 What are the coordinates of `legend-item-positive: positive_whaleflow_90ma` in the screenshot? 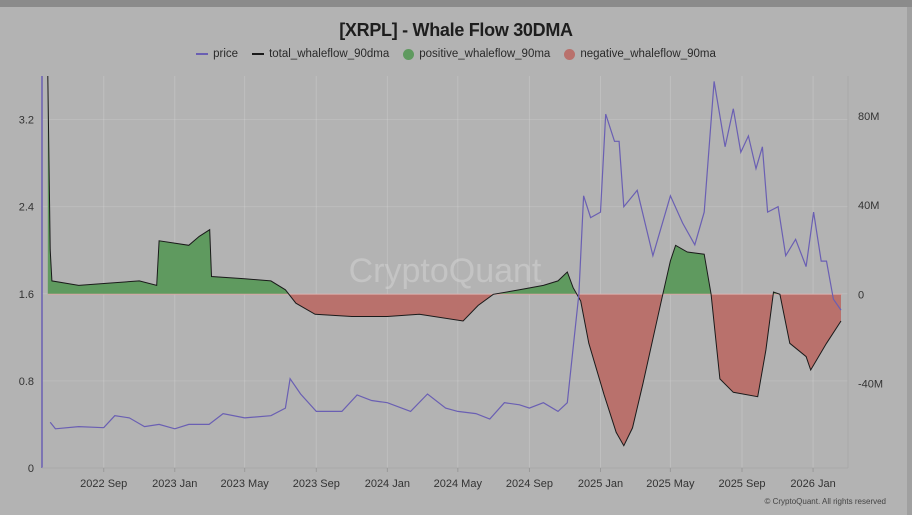 It's located at (476, 54).